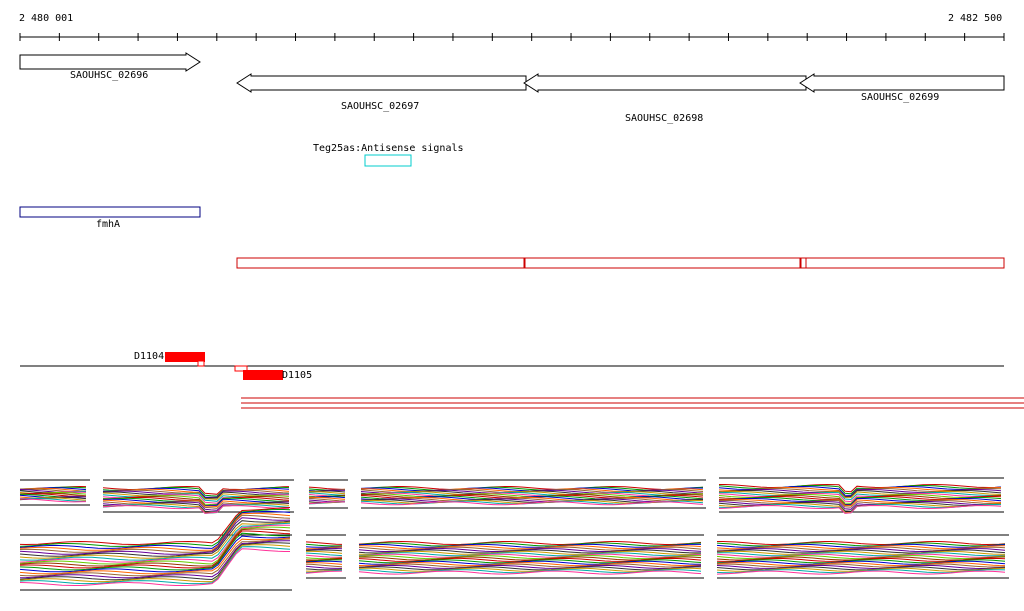 This screenshot has width=1024, height=611. Describe the element at coordinates (388, 148) in the screenshot. I see `antisense-label: Teg25as:Antisense signals` at that location.